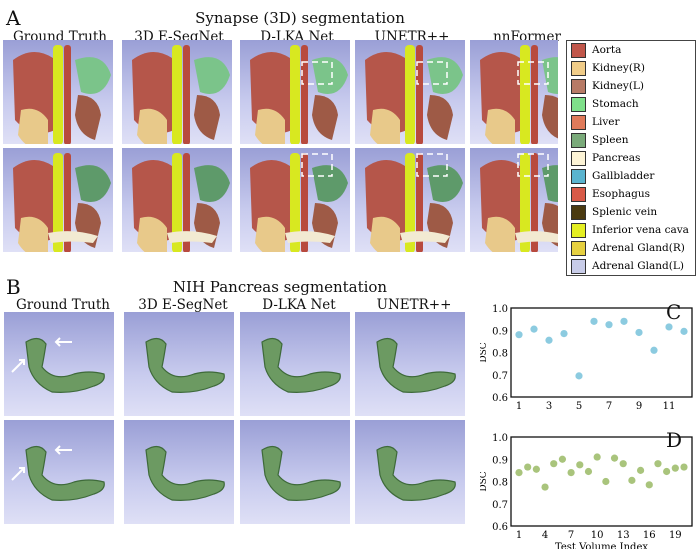 Image resolution: width=700 pixels, height=549 pixels. Describe the element at coordinates (13, 18) in the screenshot. I see `panel-a-letter: A` at that location.